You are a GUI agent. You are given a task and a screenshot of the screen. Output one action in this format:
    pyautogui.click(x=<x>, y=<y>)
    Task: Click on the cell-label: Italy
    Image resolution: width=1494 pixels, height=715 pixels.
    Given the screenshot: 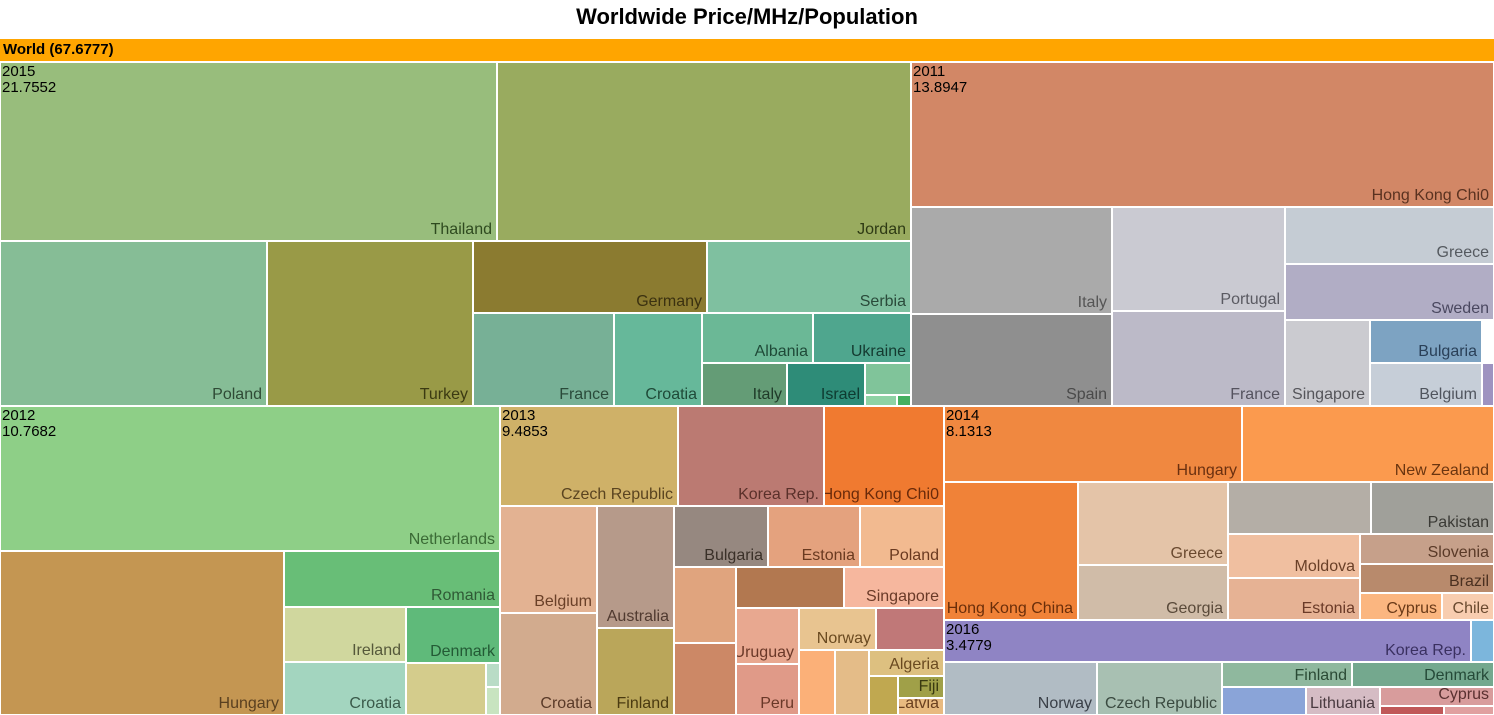 What is the action you would take?
    pyautogui.click(x=1092, y=302)
    